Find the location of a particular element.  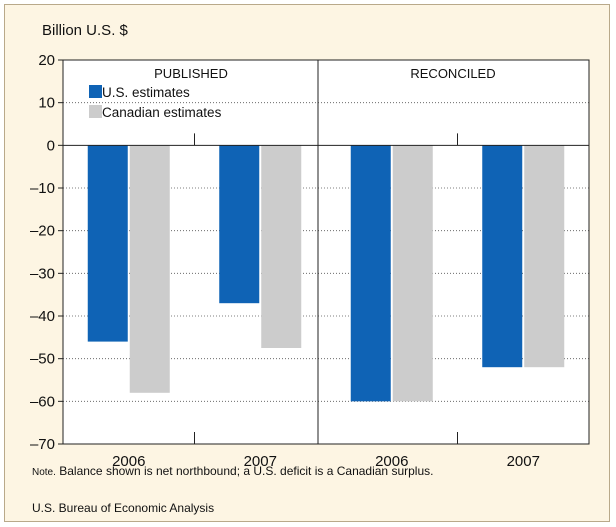

legend-swatch-canada is located at coordinates (95, 111).